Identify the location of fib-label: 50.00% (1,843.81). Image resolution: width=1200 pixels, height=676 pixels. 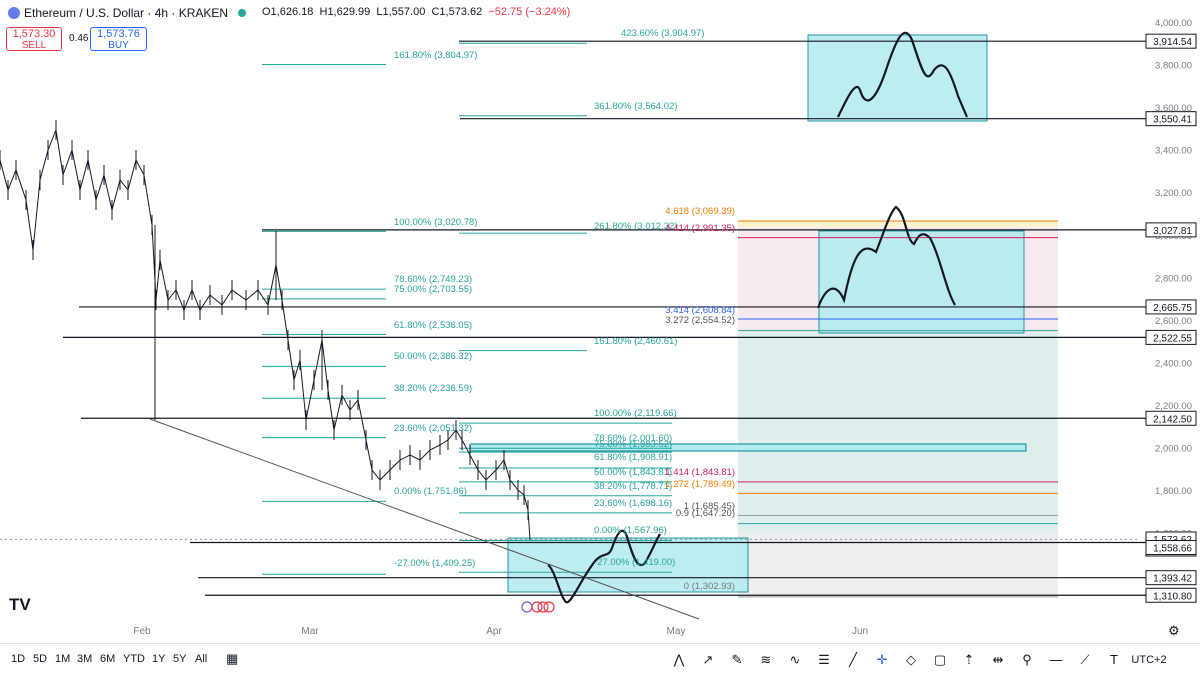
(633, 472).